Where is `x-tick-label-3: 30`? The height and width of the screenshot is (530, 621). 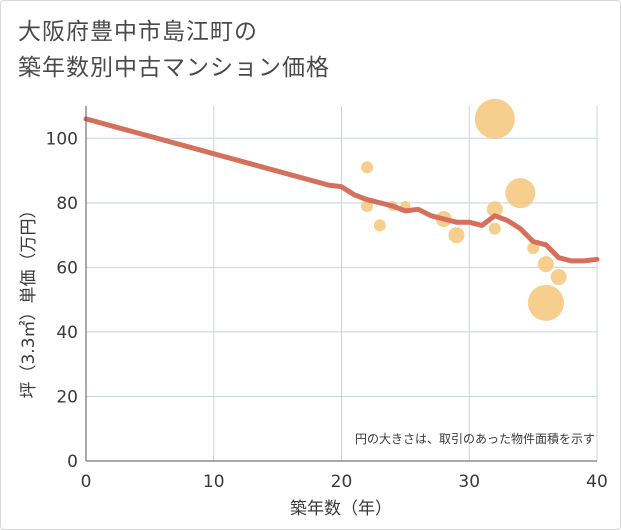 x-tick-label-3: 30 is located at coordinates (469, 482).